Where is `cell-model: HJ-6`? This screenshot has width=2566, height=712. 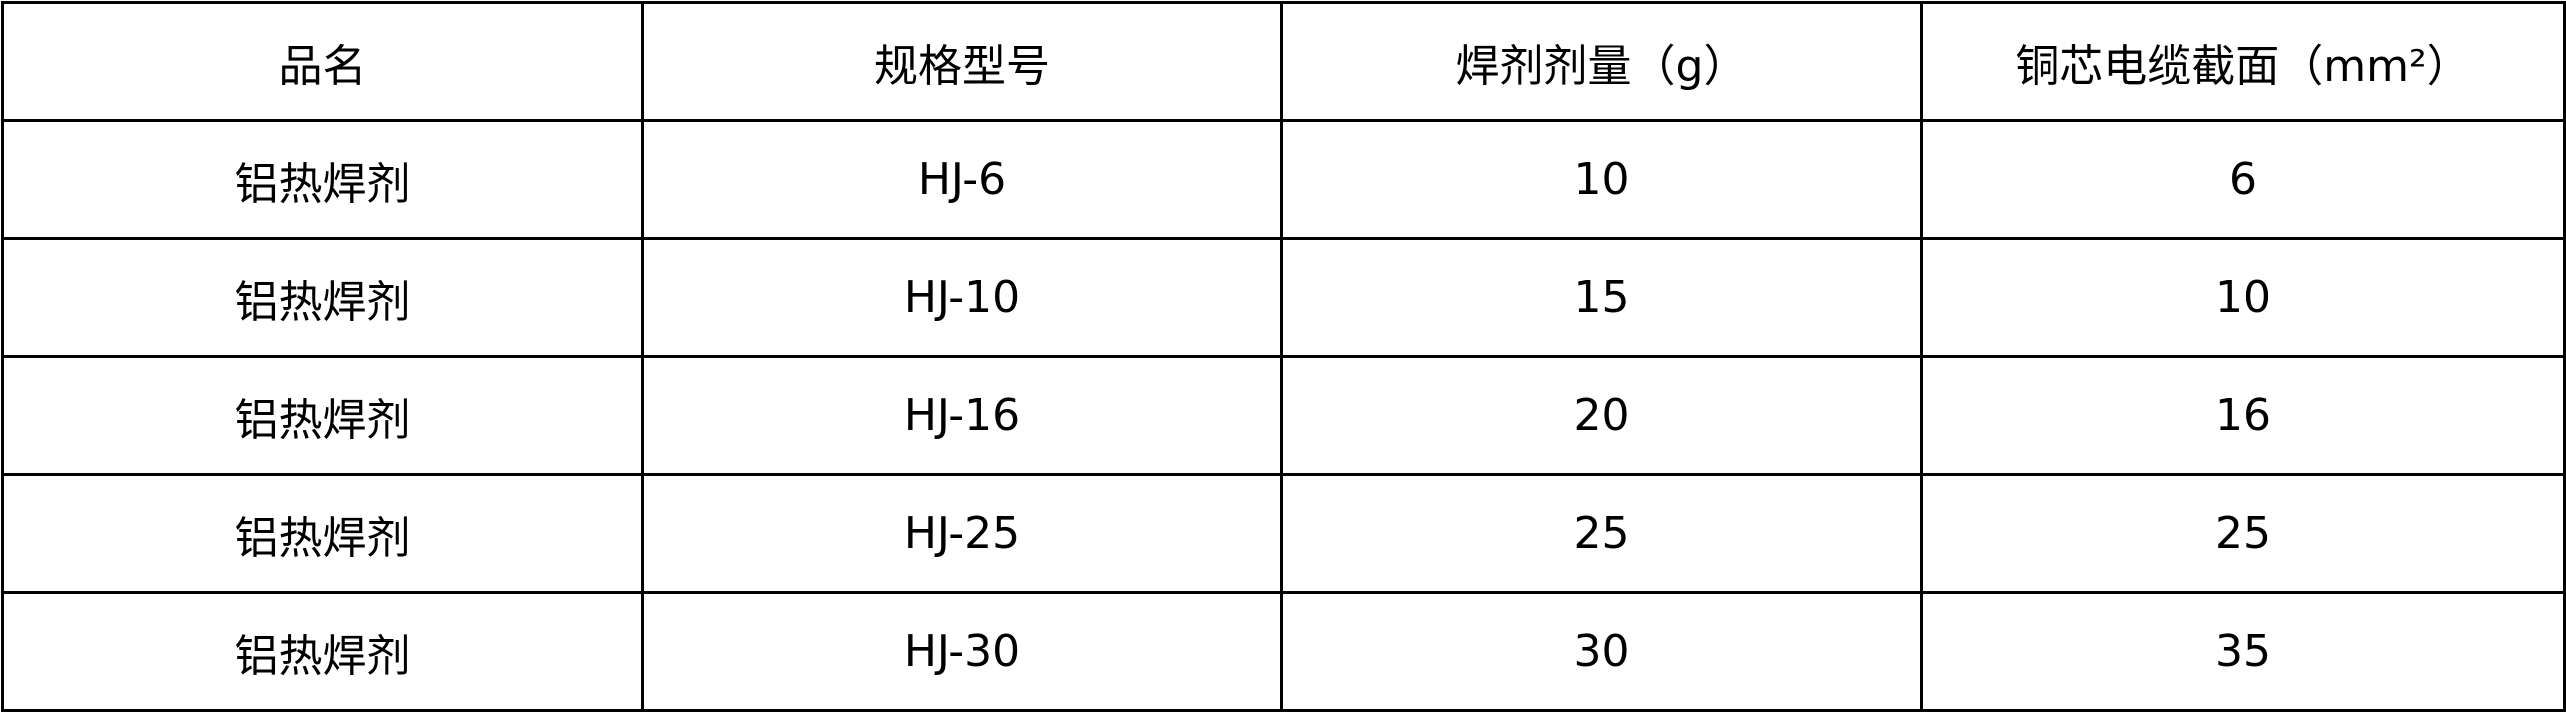 cell-model: HJ-6 is located at coordinates (962, 179).